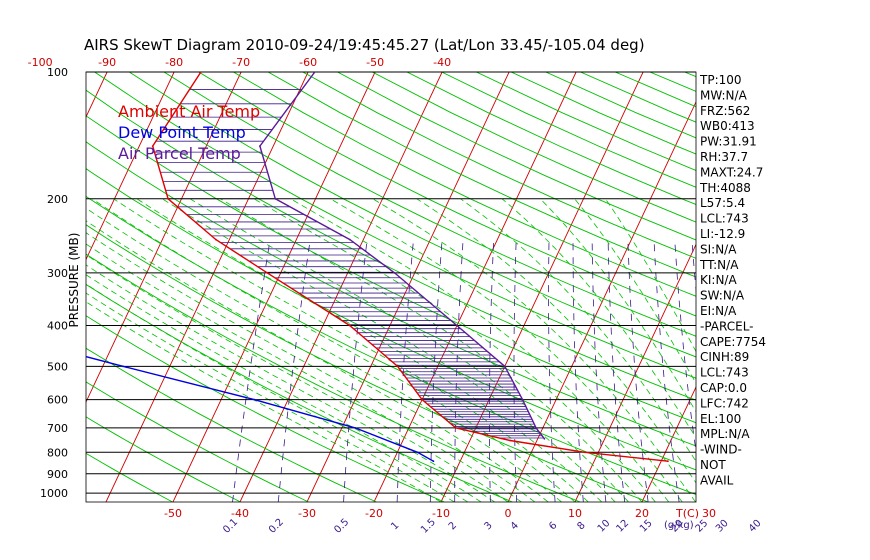 This screenshot has height=560, width=870. I want to click on index-entry: LFC:742, so click(724, 403).